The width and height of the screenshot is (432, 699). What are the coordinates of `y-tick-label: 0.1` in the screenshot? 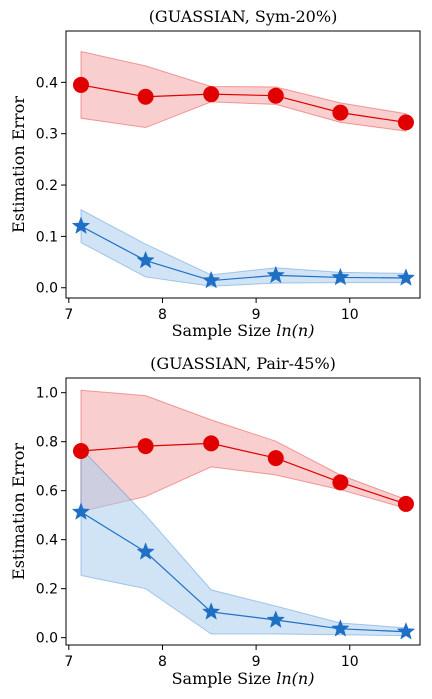 It's located at (47, 237).